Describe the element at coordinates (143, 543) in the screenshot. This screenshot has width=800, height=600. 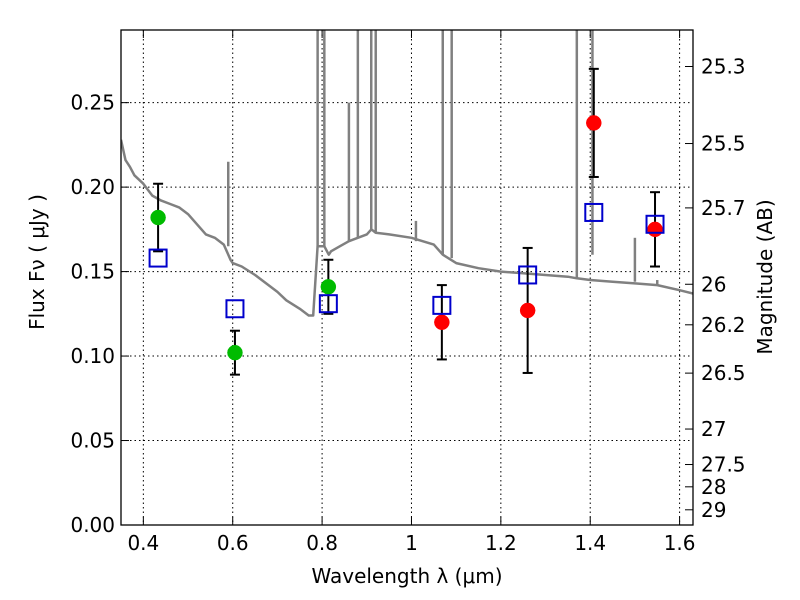
I see `x-tick-label: 0.4` at that location.